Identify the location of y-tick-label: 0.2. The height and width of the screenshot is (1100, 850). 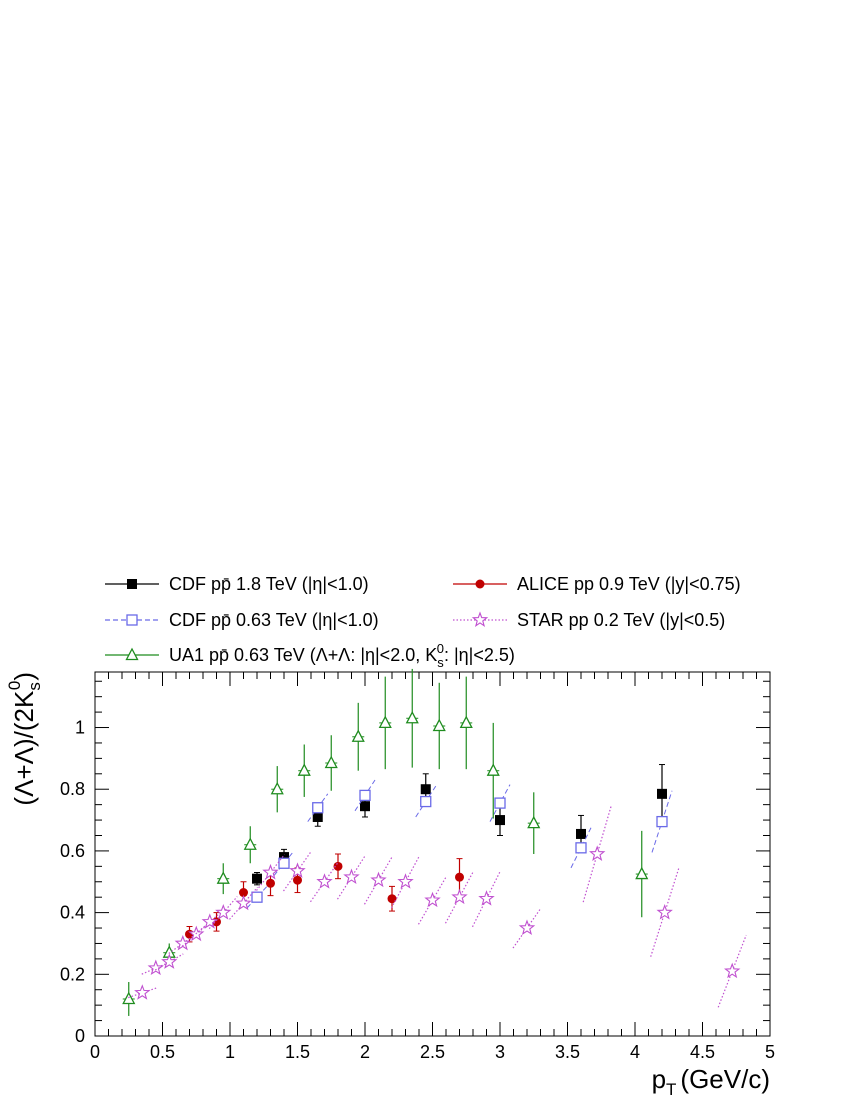
(72, 974).